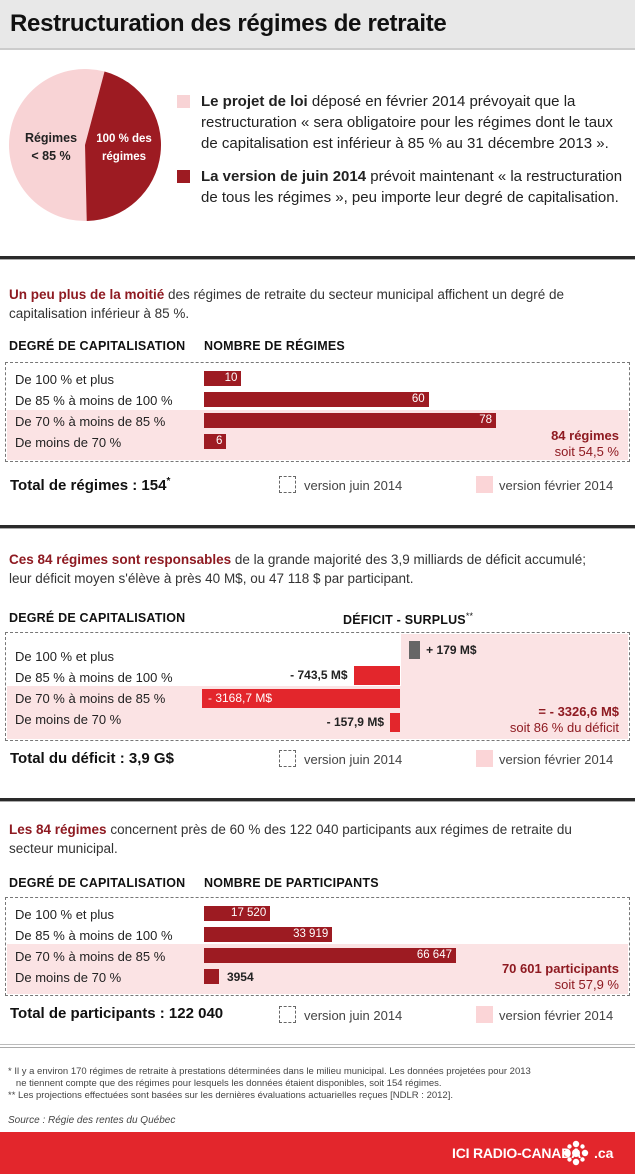 The image size is (635, 1174). Describe the element at coordinates (353, 1015) in the screenshot. I see `legend-june-label-3: version juin 2014` at that location.